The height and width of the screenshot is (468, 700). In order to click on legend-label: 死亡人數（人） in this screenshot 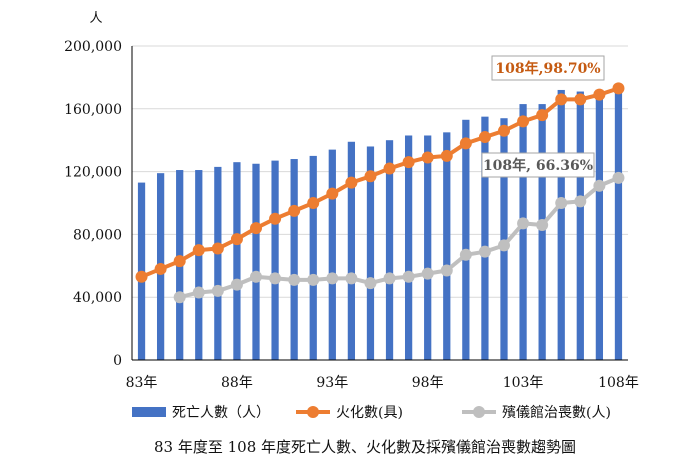, I will do `click(221, 413)`.